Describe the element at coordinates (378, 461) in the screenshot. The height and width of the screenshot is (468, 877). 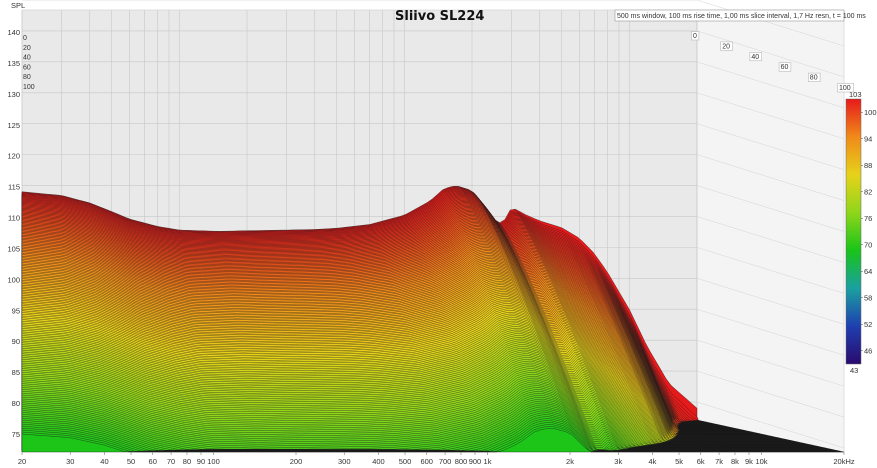
I see `x-tick-label: 400` at that location.